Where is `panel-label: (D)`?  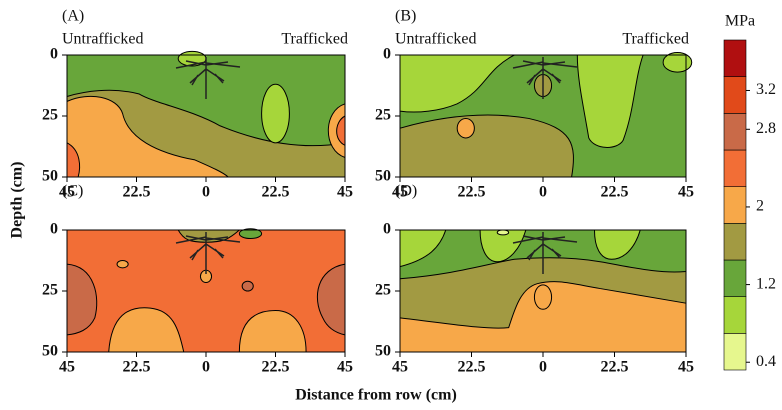 panel-label: (D) is located at coordinates (406, 191).